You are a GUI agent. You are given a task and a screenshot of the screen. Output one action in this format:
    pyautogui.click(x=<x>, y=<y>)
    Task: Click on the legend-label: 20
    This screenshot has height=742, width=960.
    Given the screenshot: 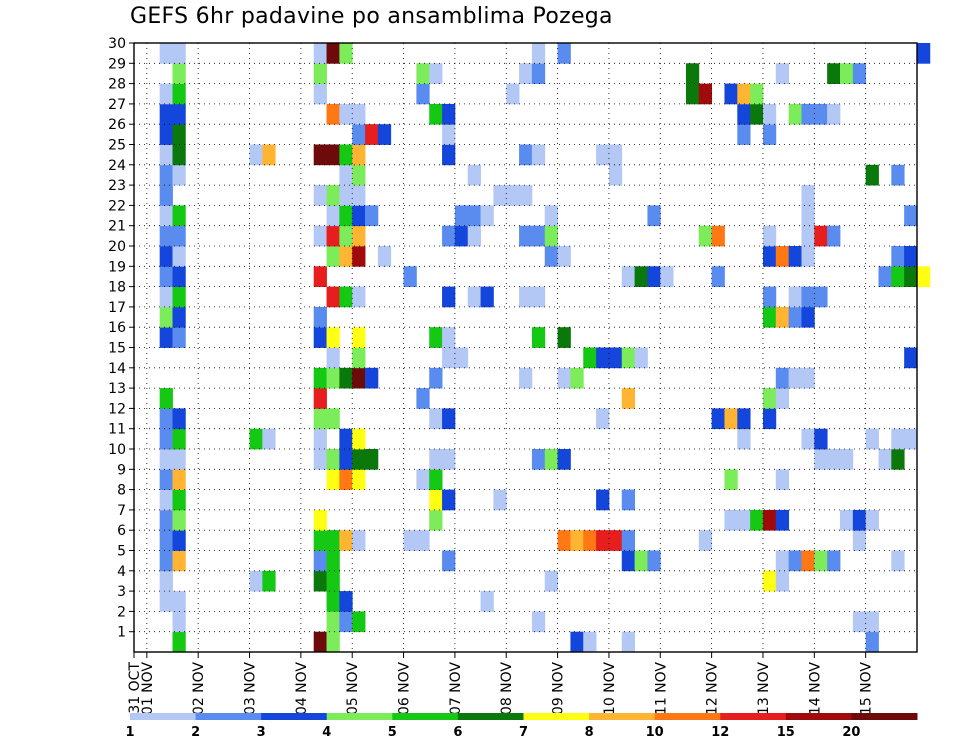 What is the action you would take?
    pyautogui.click(x=851, y=732)
    